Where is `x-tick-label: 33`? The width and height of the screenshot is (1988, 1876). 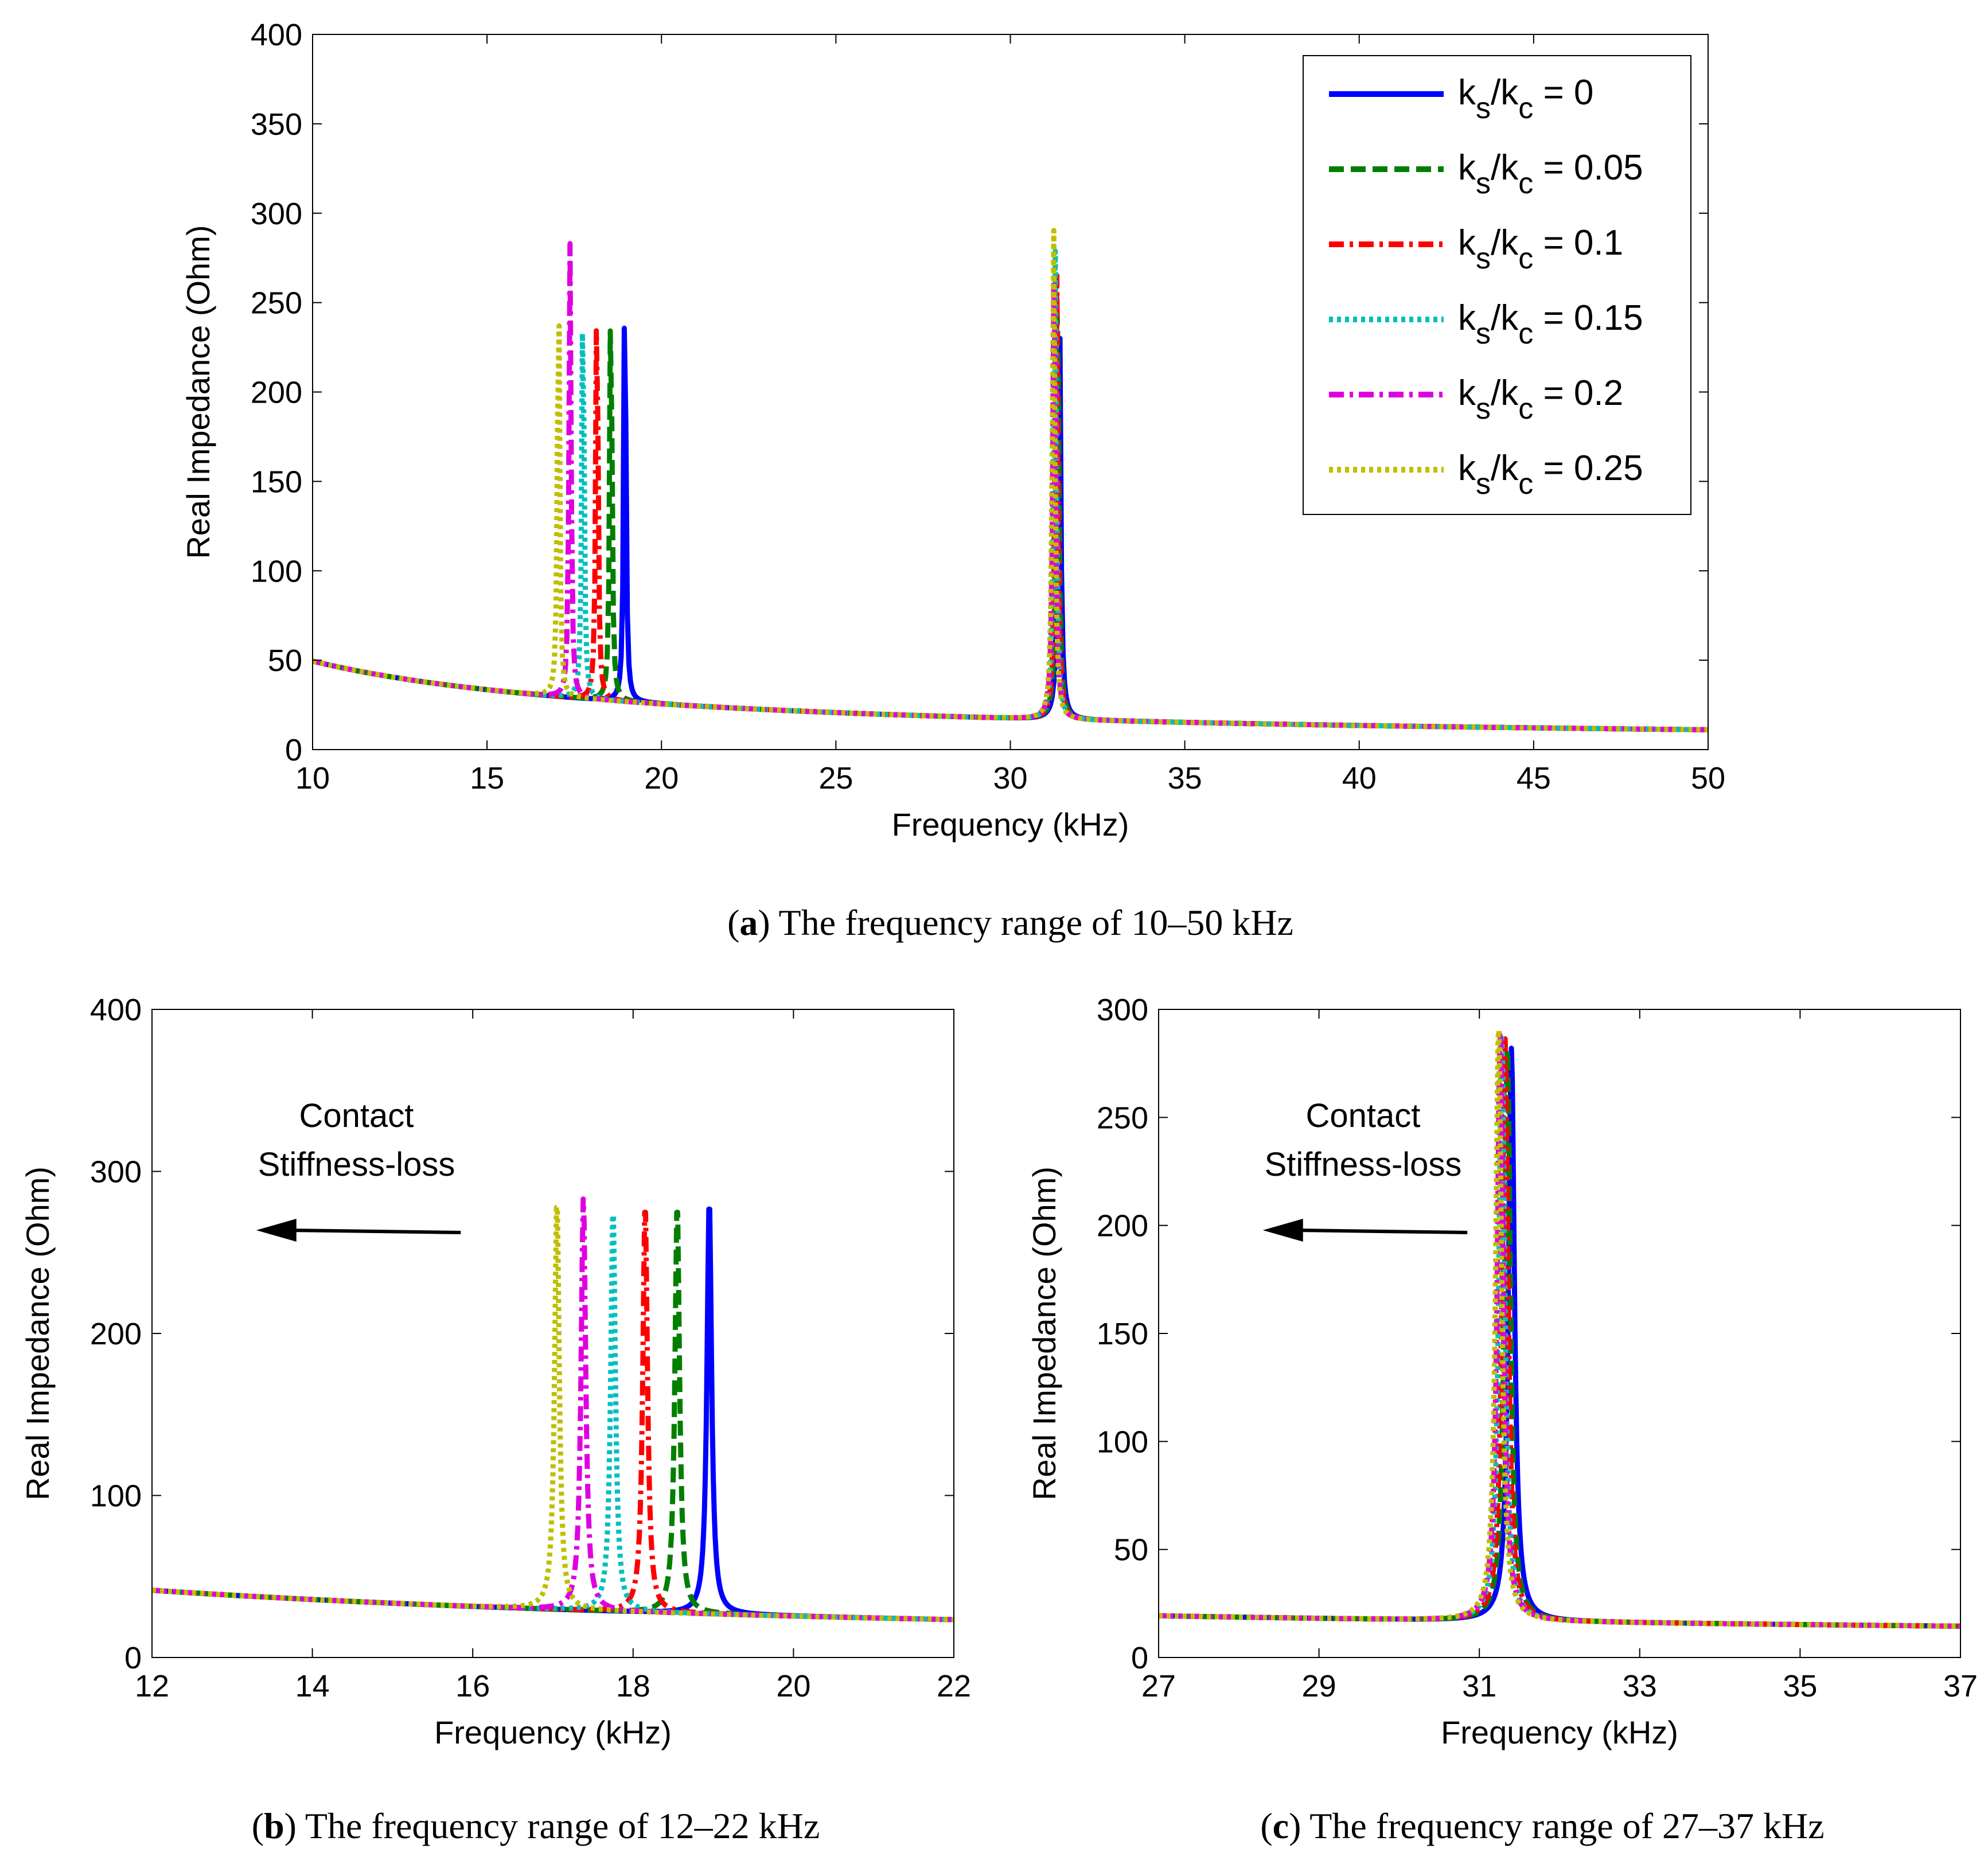 x-tick-label: 33 is located at coordinates (1640, 1686).